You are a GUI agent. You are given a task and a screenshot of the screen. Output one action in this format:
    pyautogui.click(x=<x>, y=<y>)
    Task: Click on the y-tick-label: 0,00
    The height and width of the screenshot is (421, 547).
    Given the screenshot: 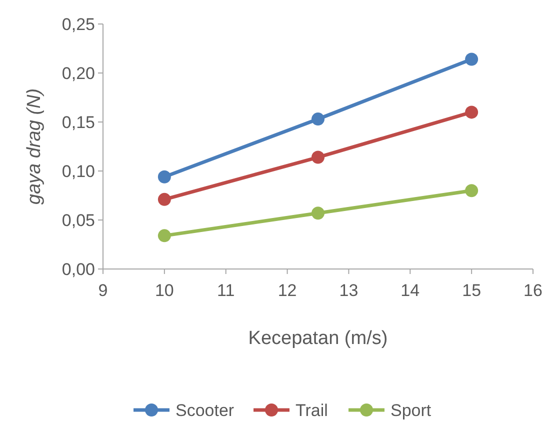 What is the action you would take?
    pyautogui.click(x=78, y=269)
    